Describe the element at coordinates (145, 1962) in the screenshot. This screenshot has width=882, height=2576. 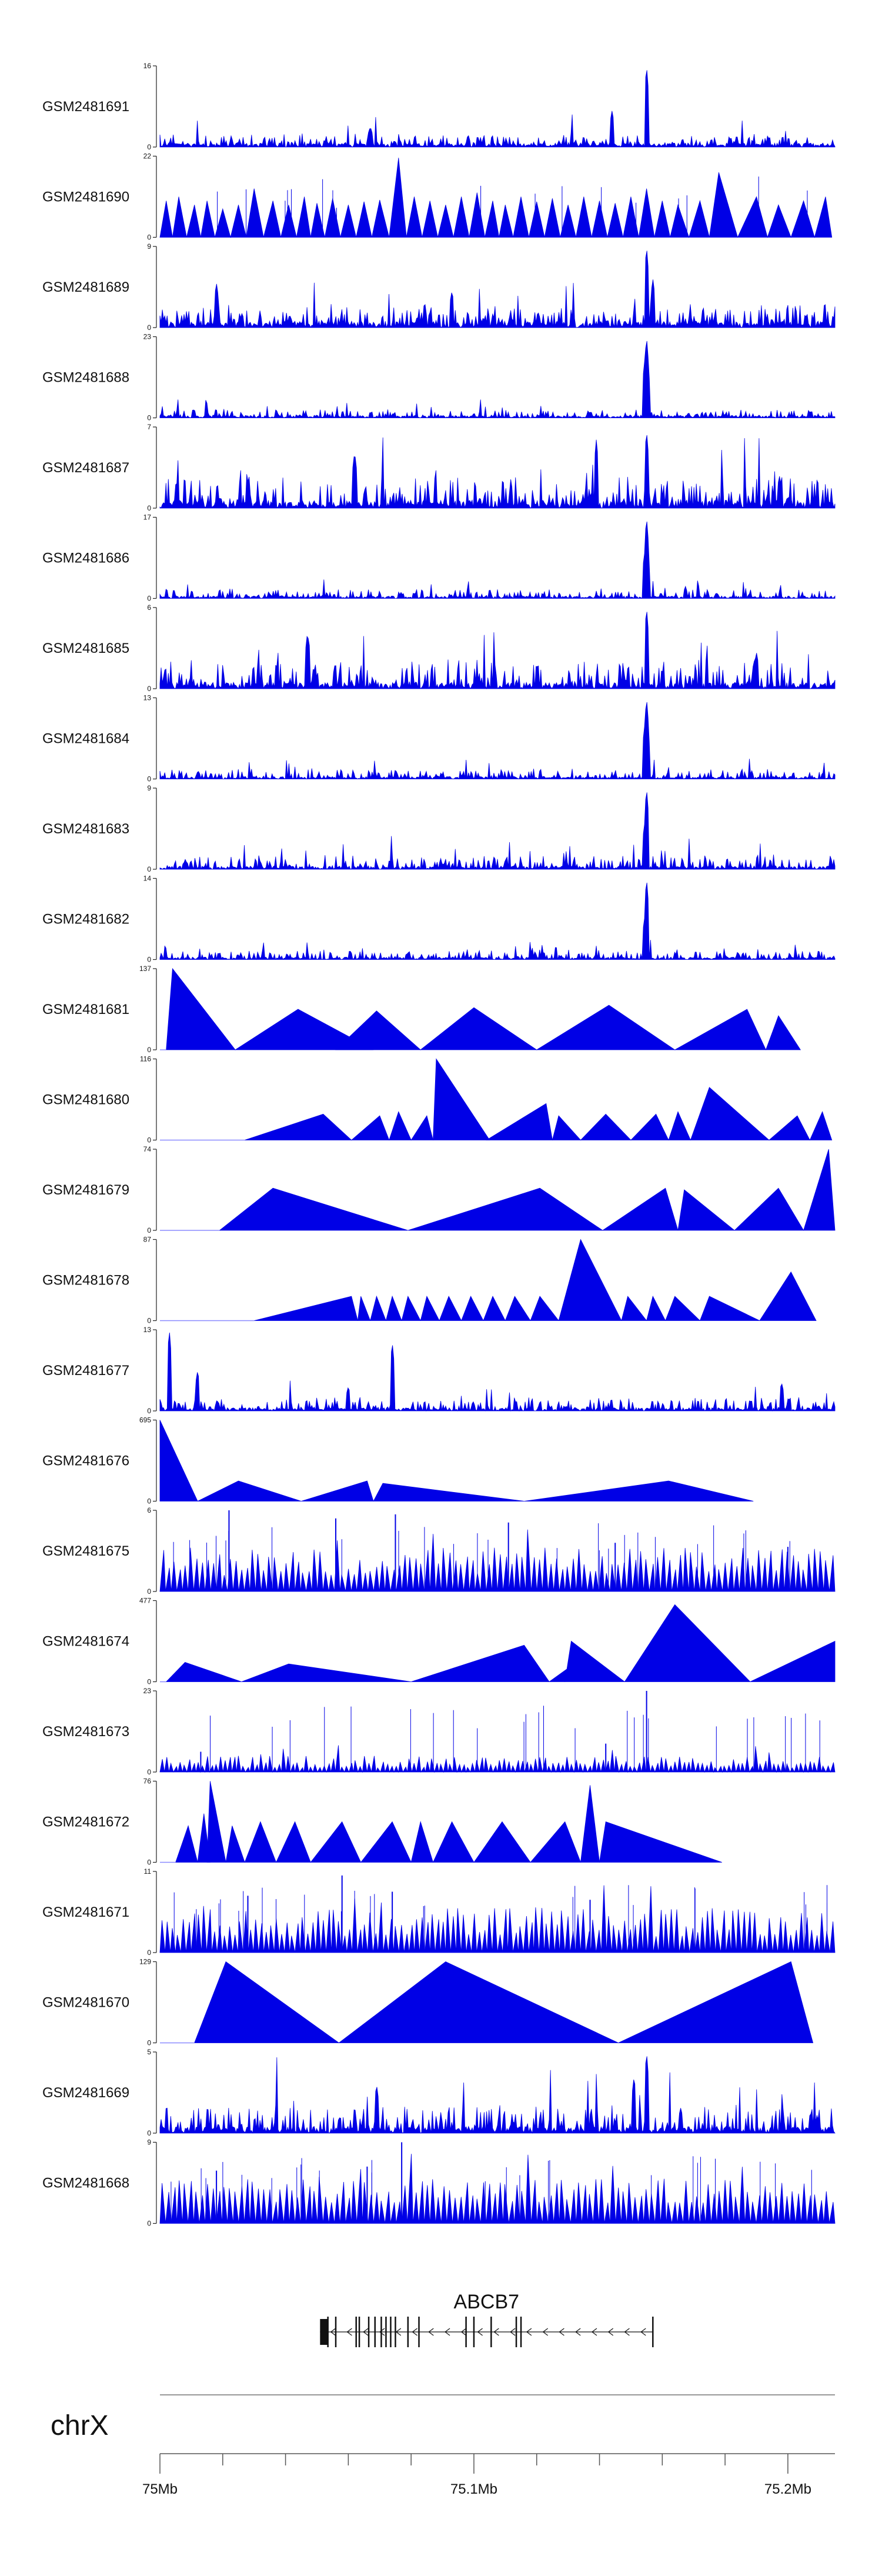
I see `y-max-label: 129` at that location.